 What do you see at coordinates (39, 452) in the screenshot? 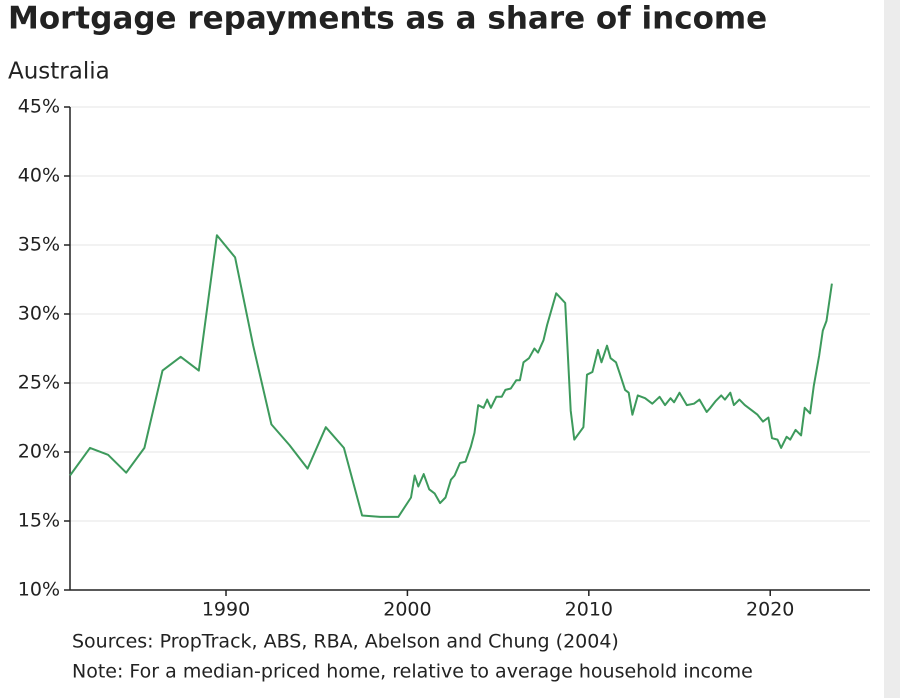
I see `y-tick-label: 20%` at bounding box center [39, 452].